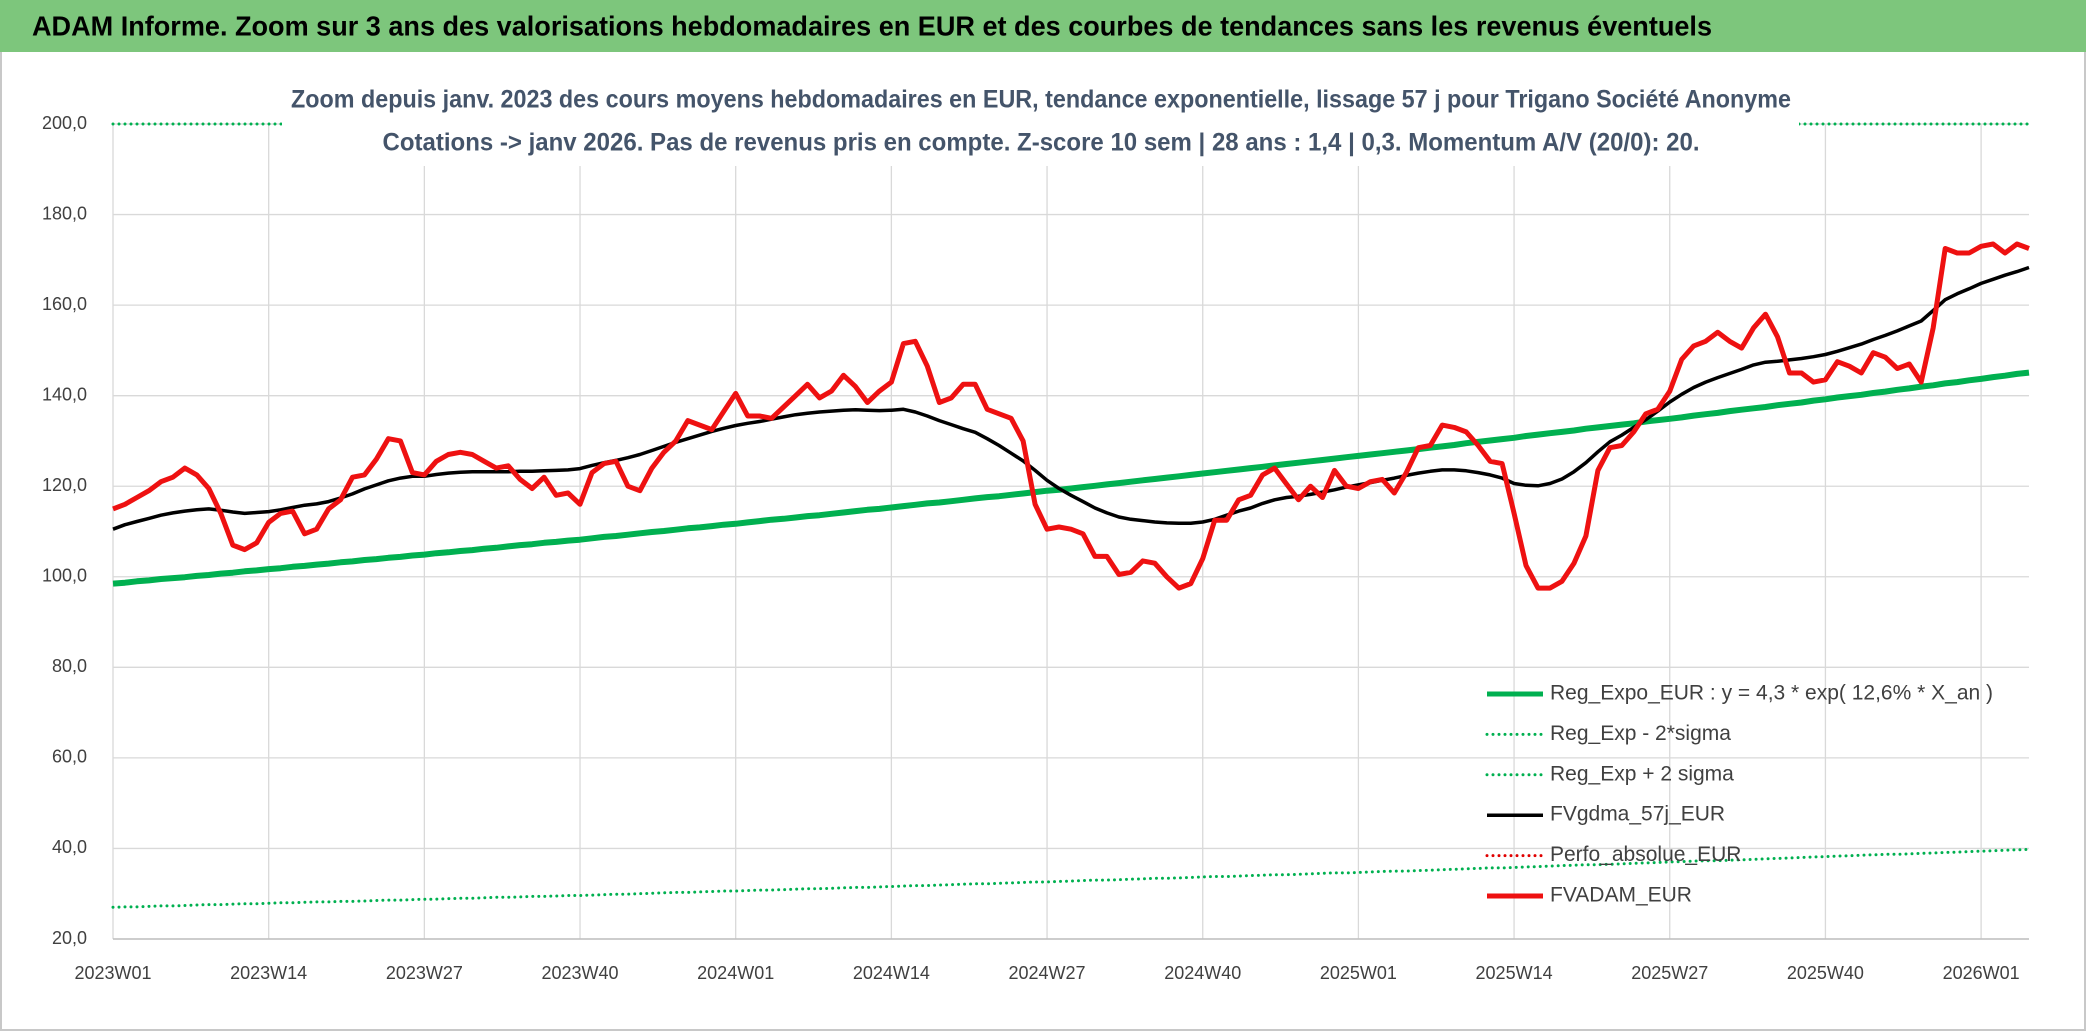  I want to click on y-tick-label: 80,0, so click(69, 666).